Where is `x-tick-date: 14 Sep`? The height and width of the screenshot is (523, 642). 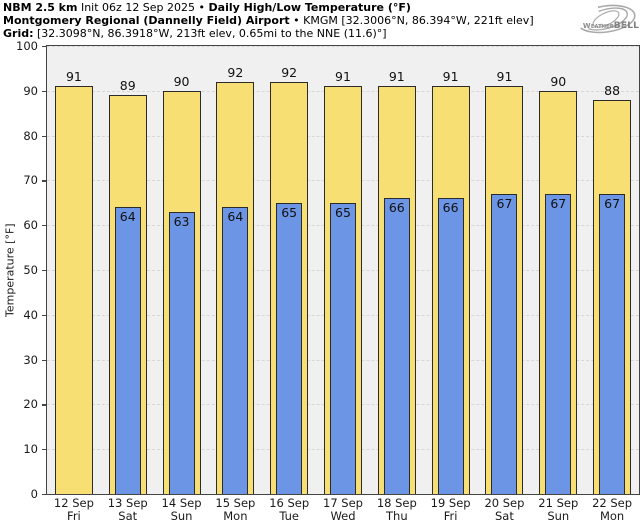 x-tick-date: 14 Sep is located at coordinates (181, 503).